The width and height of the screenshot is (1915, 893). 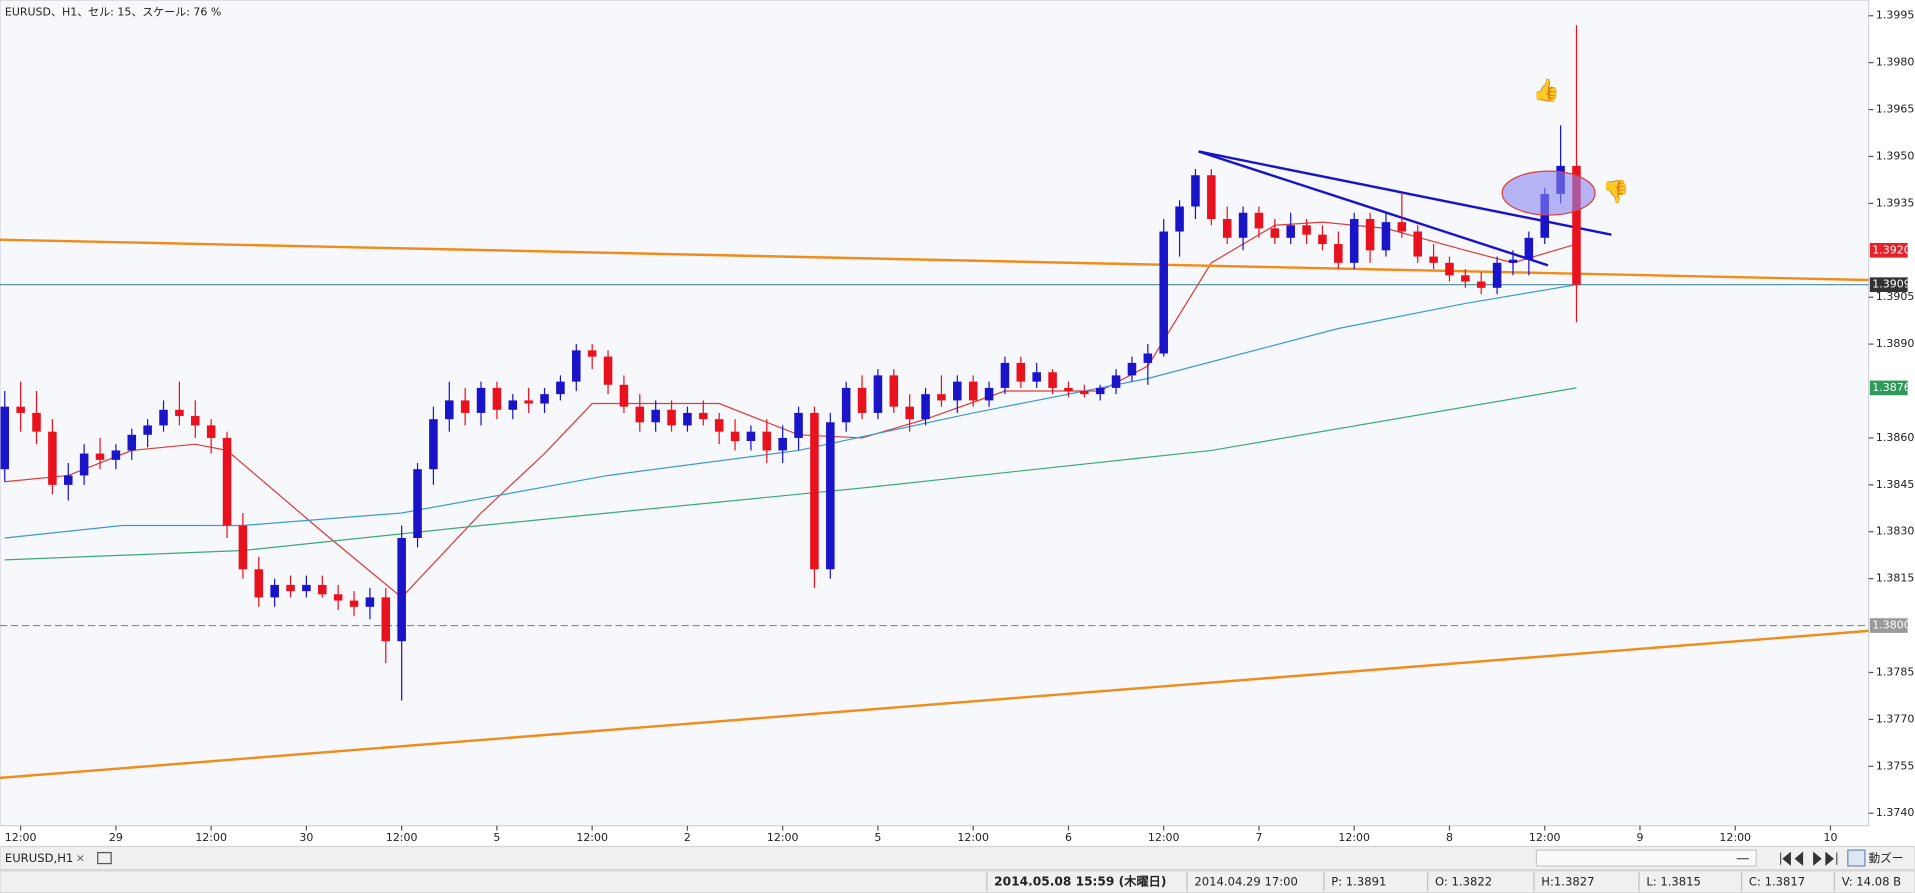 I want to click on y-tick-label: 1.3755, so click(x=1895, y=765).